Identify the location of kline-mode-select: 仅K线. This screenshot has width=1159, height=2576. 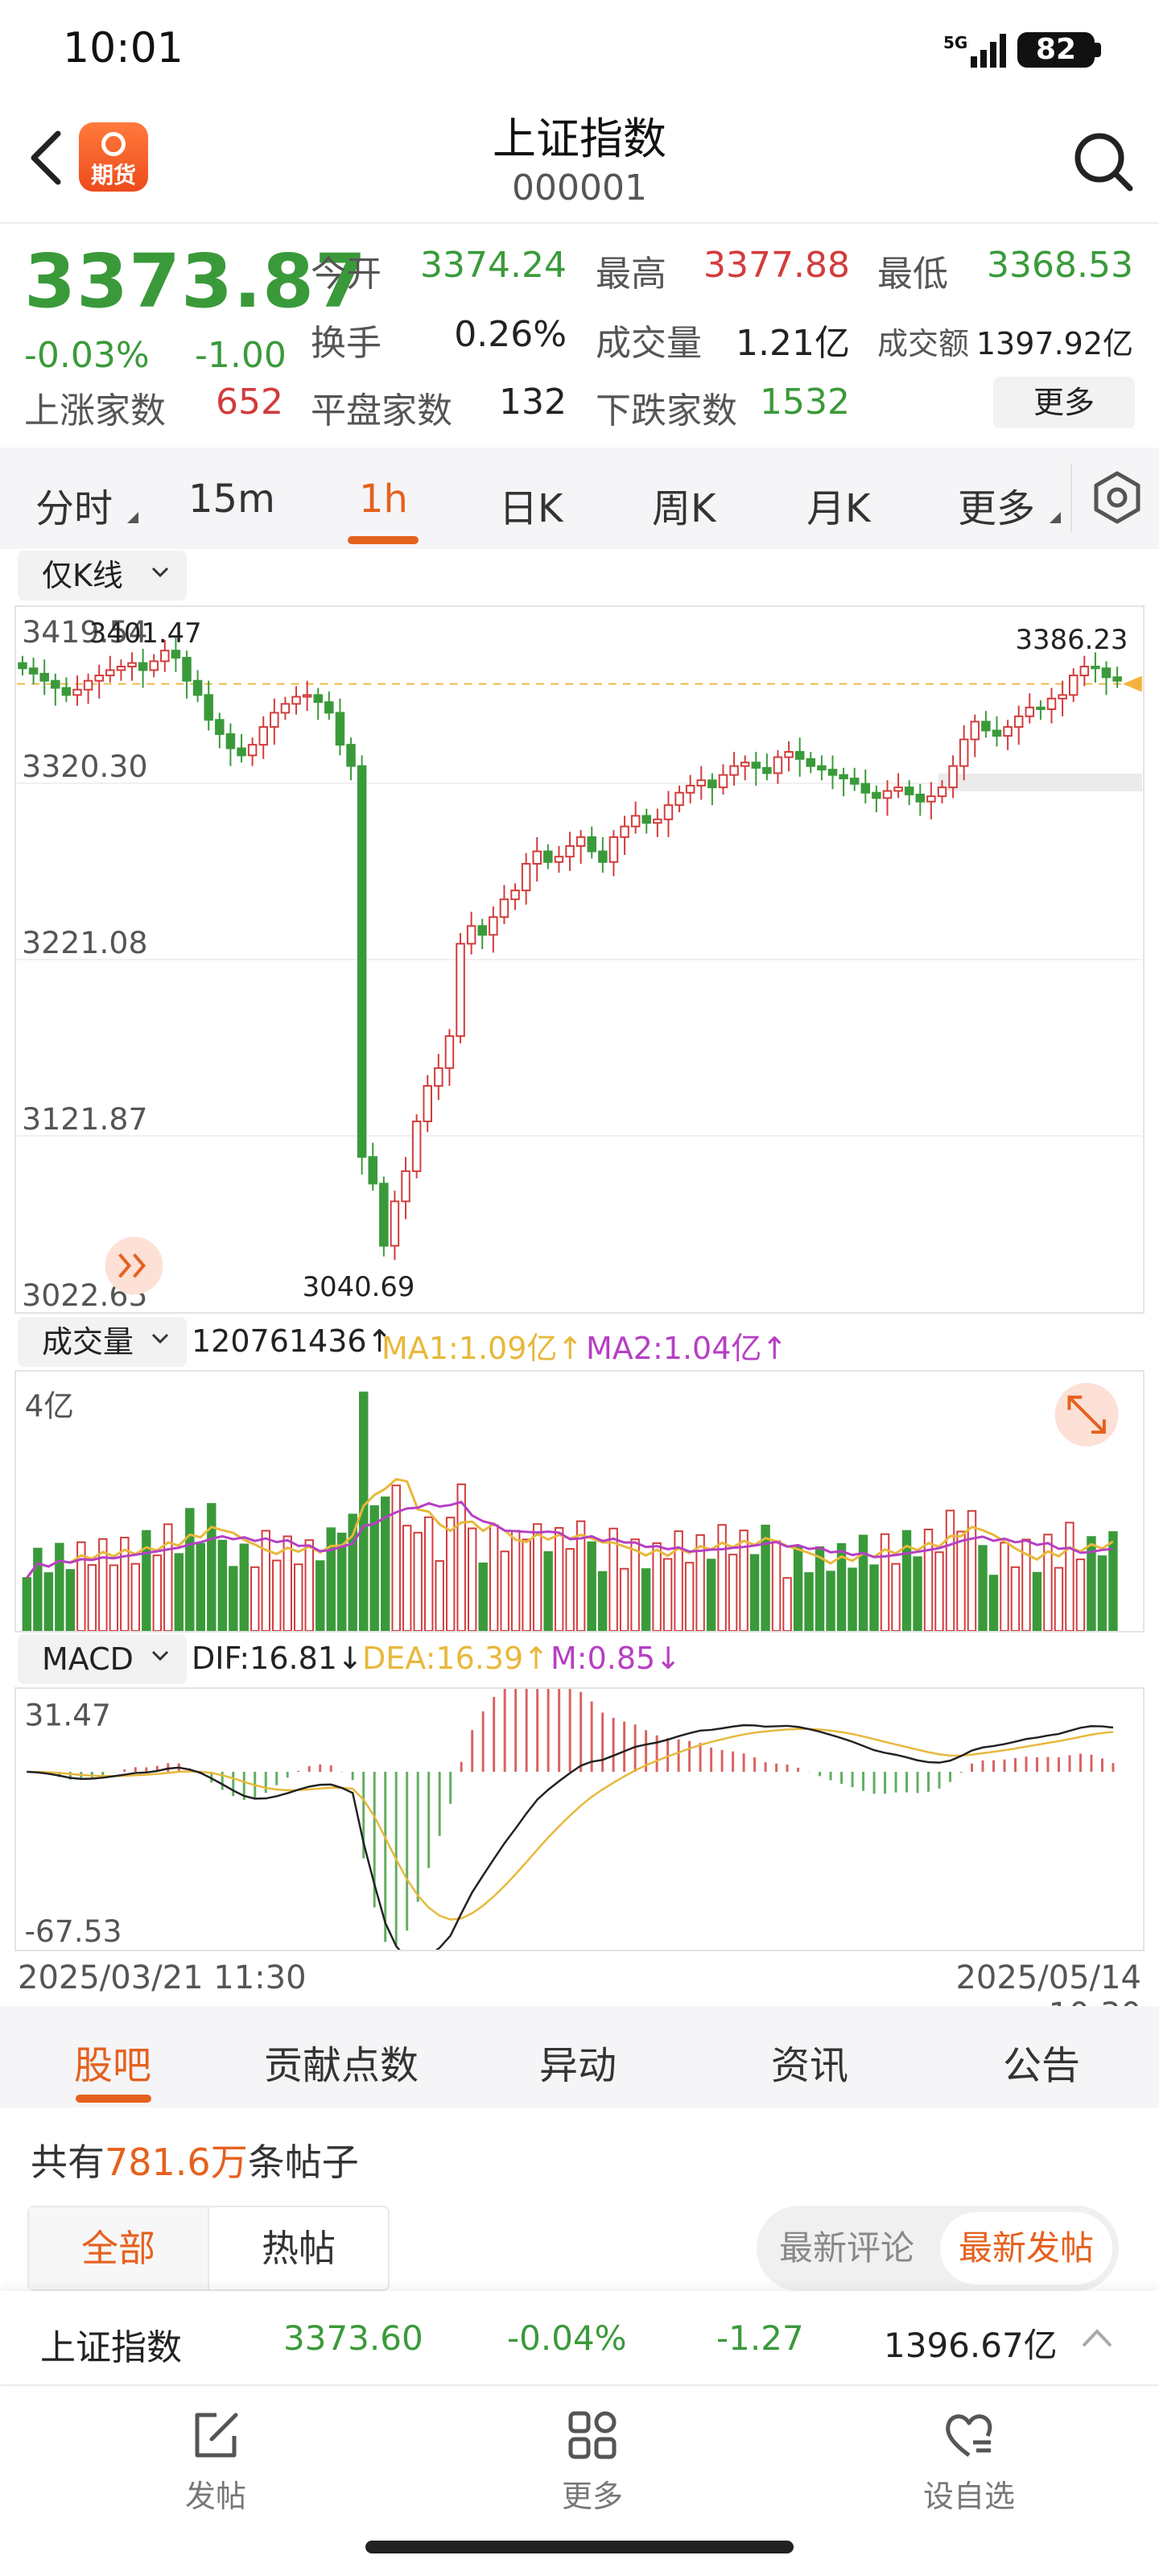
(102, 576).